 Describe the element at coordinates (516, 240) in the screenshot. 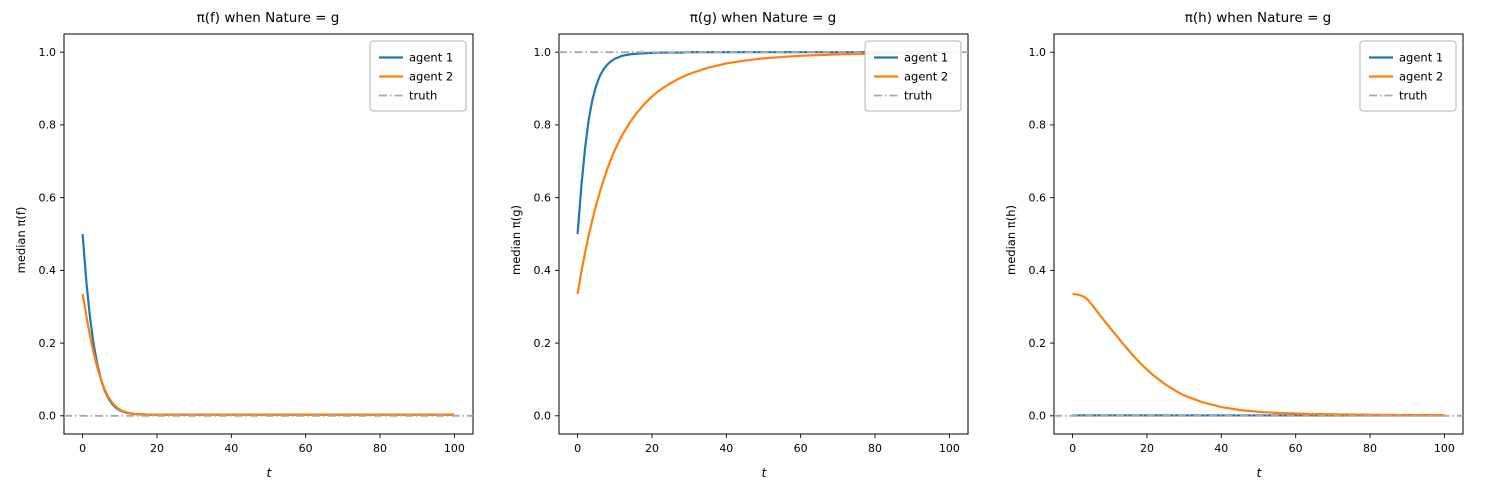

I see `y-axis-label: median π(g)` at that location.